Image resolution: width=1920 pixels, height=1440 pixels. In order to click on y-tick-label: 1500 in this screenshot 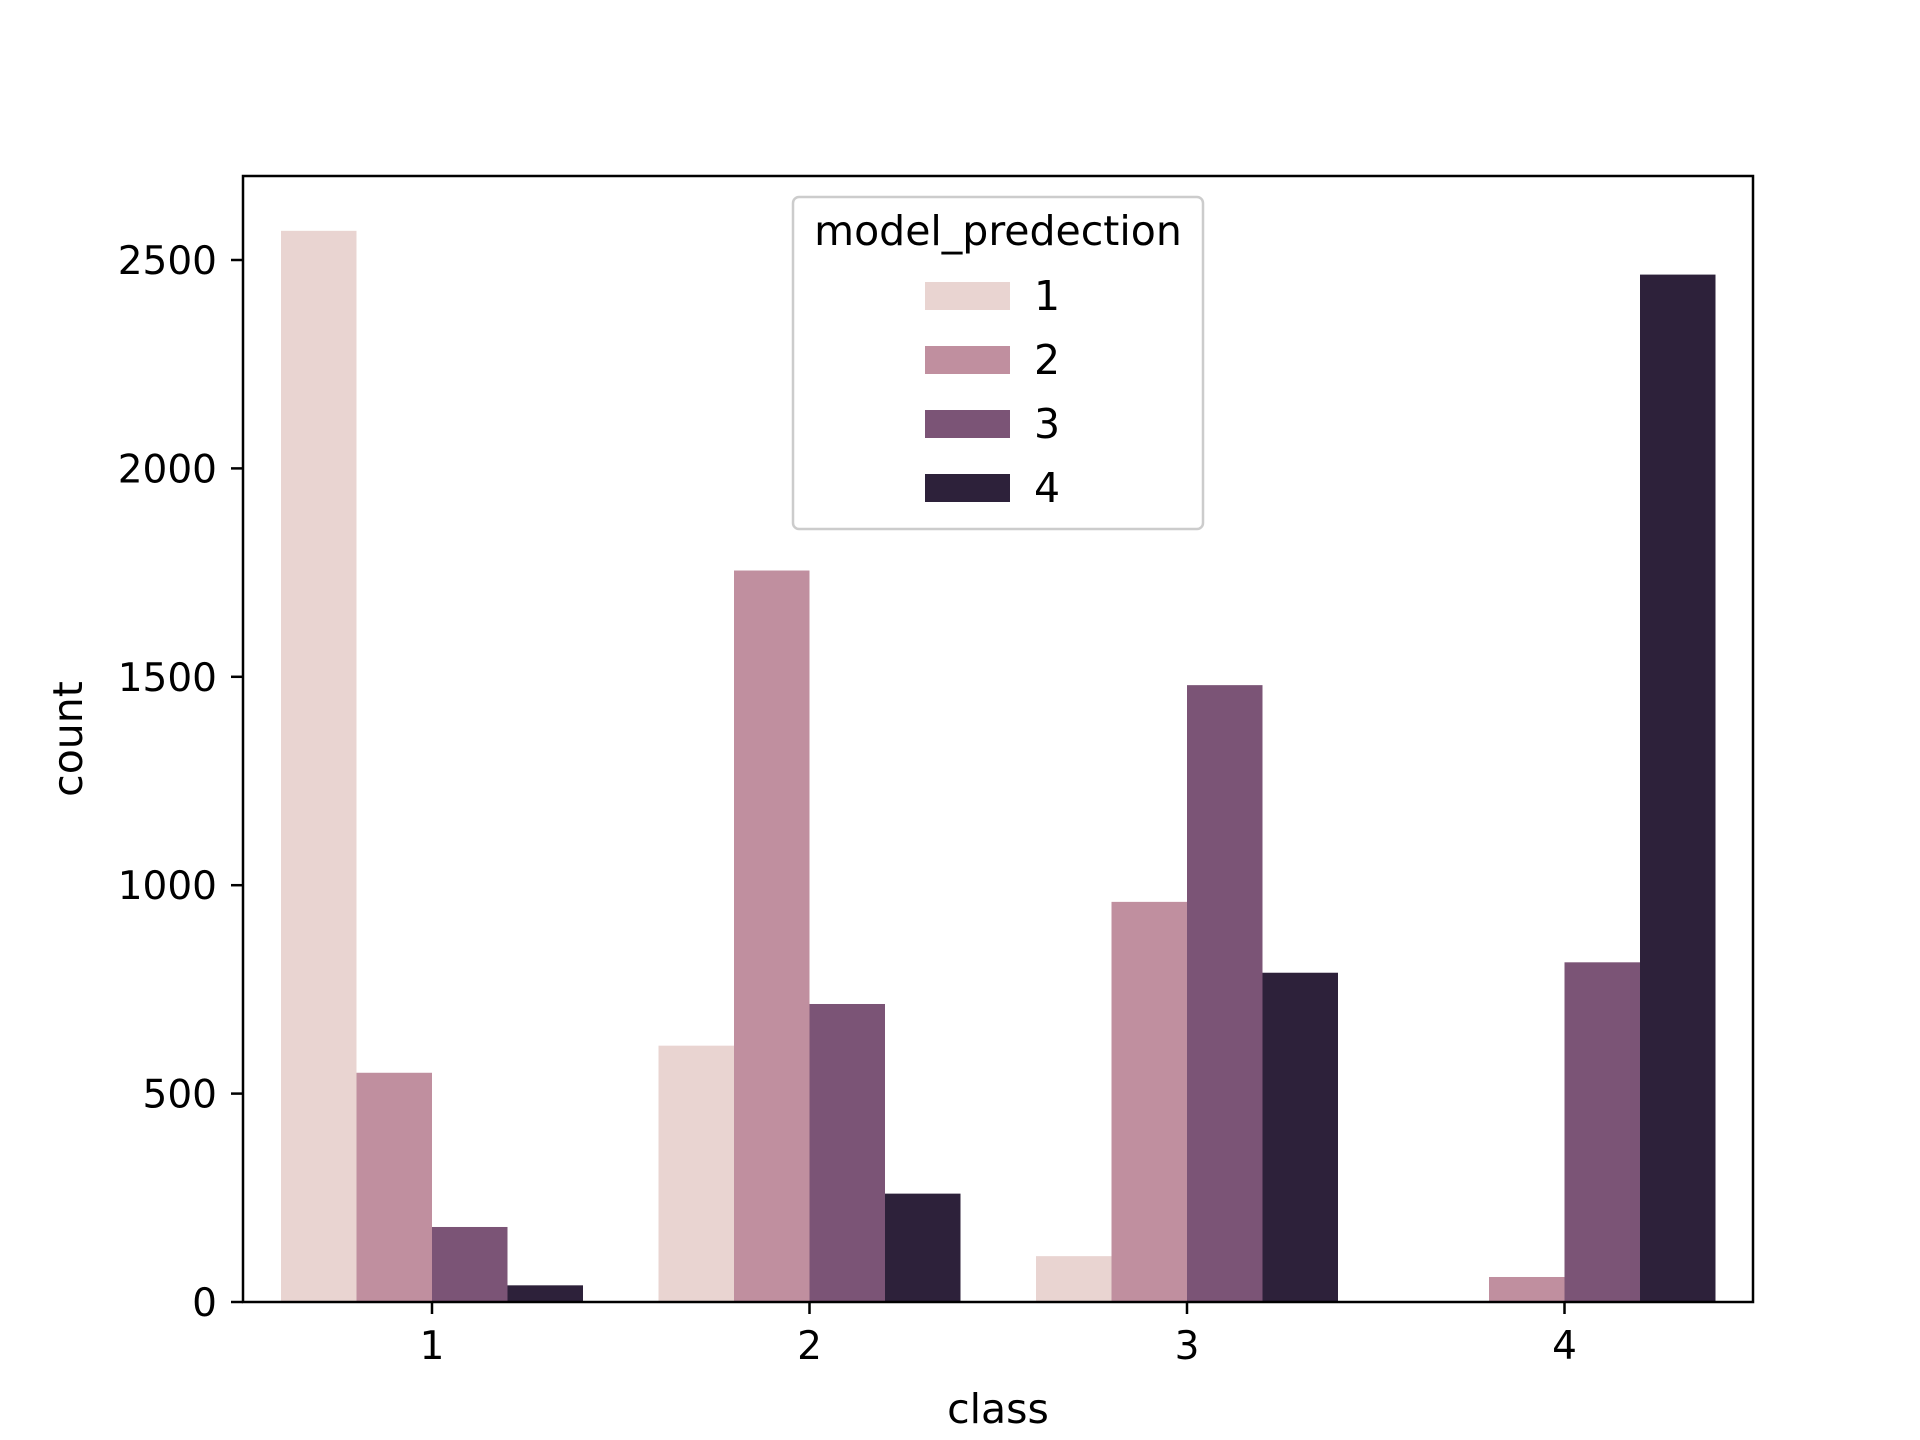, I will do `click(167, 678)`.